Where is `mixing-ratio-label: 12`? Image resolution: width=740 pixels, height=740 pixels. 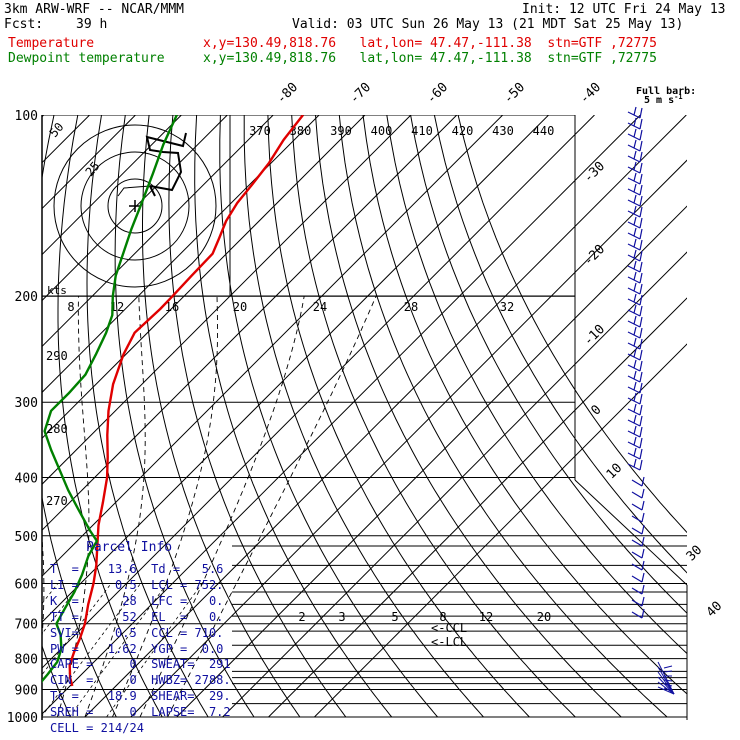 mixing-ratio-label: 12 is located at coordinates (486, 617).